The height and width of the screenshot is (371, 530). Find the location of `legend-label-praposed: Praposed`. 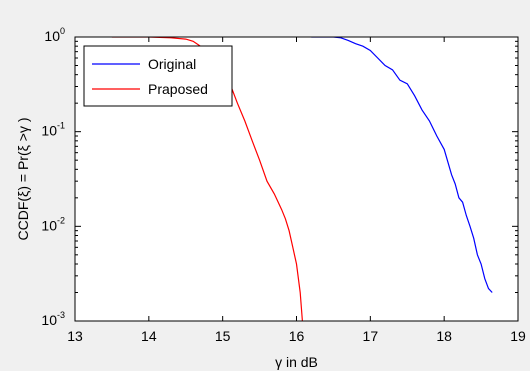

legend-label-praposed: Praposed is located at coordinates (178, 89).